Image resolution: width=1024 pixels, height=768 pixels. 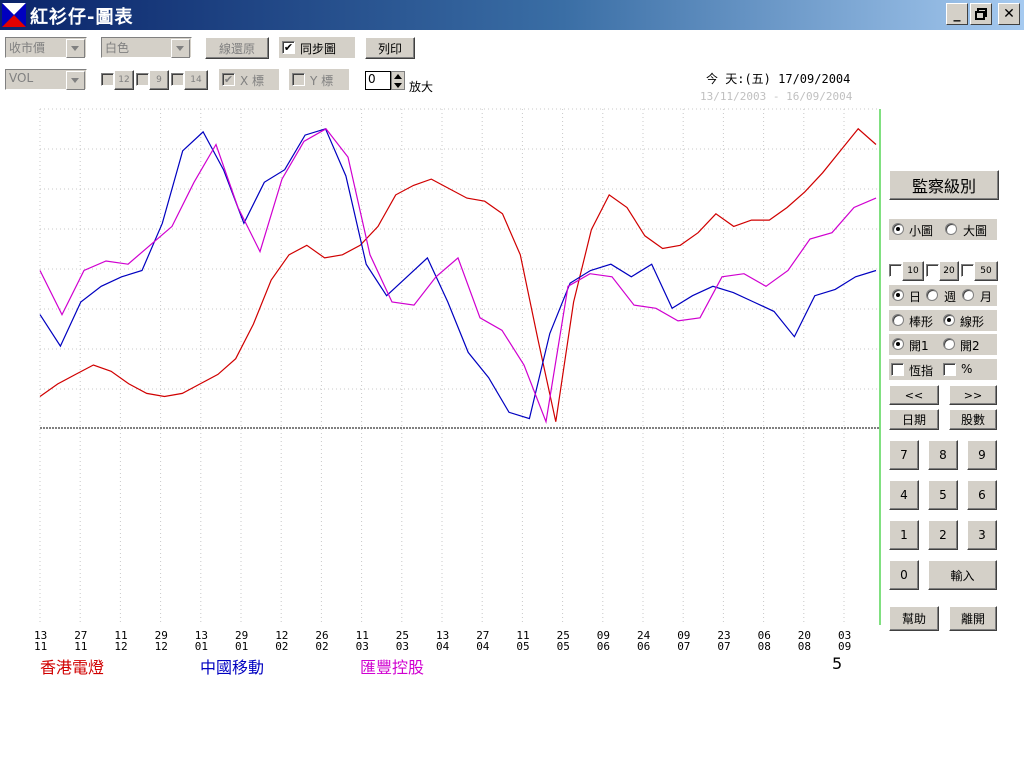 I want to click on period50-button: 50, so click(x=986, y=271).